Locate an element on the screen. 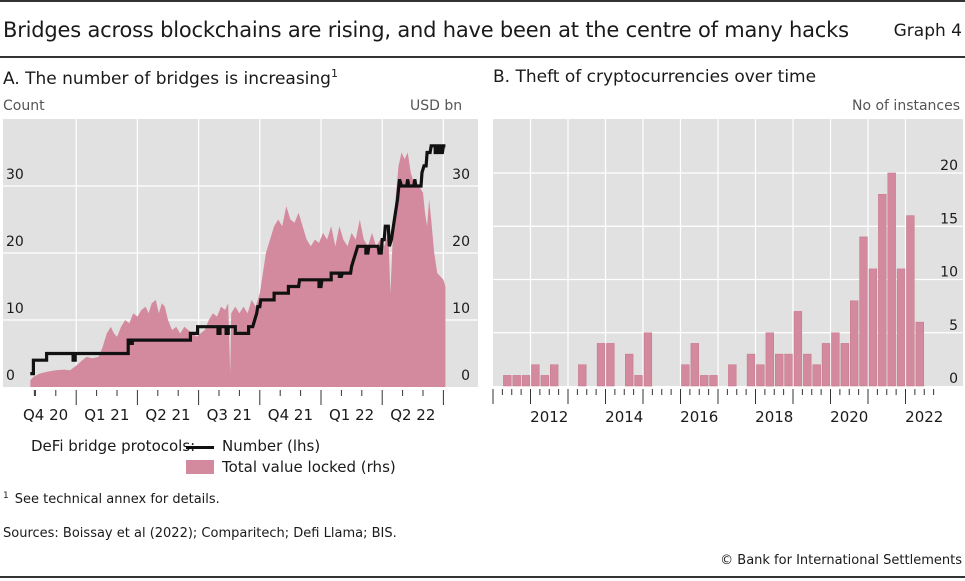 Image resolution: width=965 pixels, height=581 pixels. copyright: © Bank for International Settlements is located at coordinates (841, 560).